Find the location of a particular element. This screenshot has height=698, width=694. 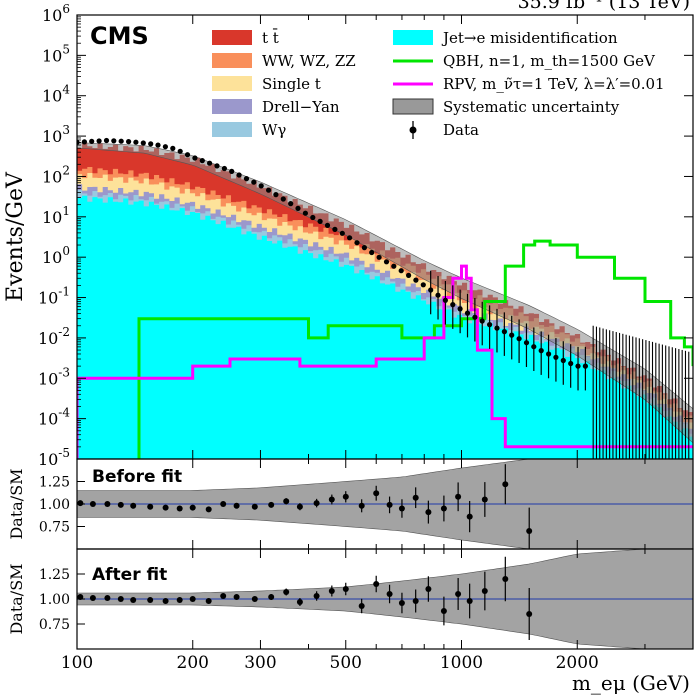

legend-label-8: Systematic uncertainty is located at coordinates (531, 107).